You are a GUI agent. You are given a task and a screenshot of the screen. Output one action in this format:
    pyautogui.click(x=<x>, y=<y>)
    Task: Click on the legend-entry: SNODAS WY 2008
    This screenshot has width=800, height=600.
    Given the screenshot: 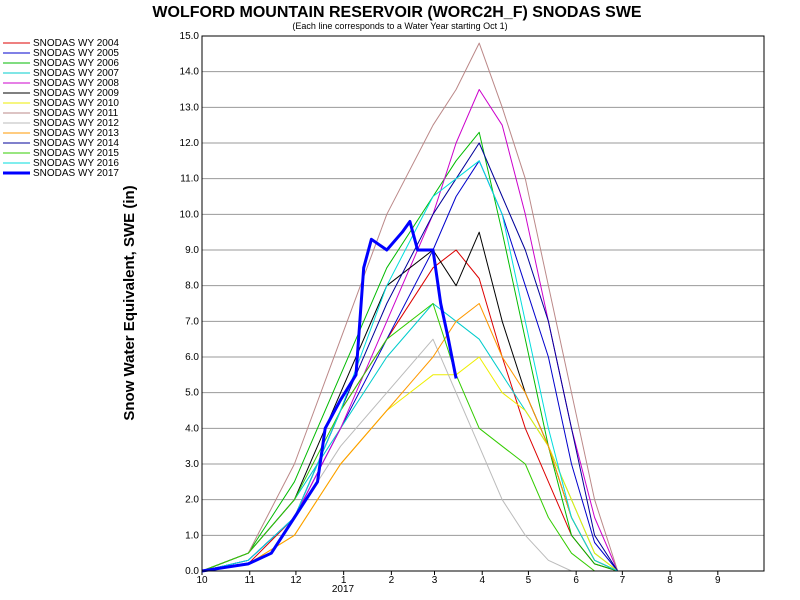 What is the action you would take?
    pyautogui.click(x=76, y=83)
    